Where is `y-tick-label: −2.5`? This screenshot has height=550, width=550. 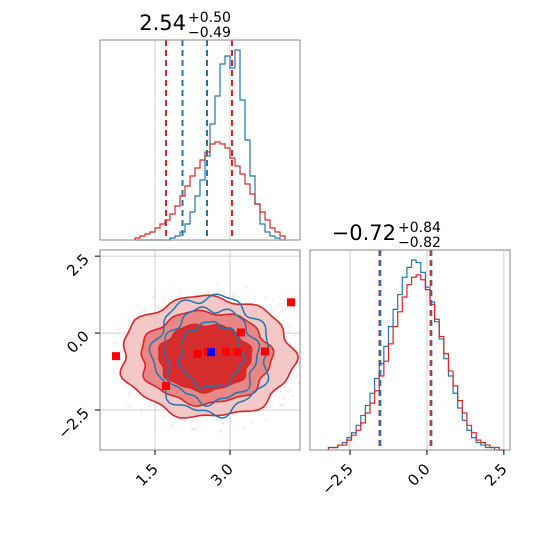 y-tick-label: −2.5 is located at coordinates (73, 423).